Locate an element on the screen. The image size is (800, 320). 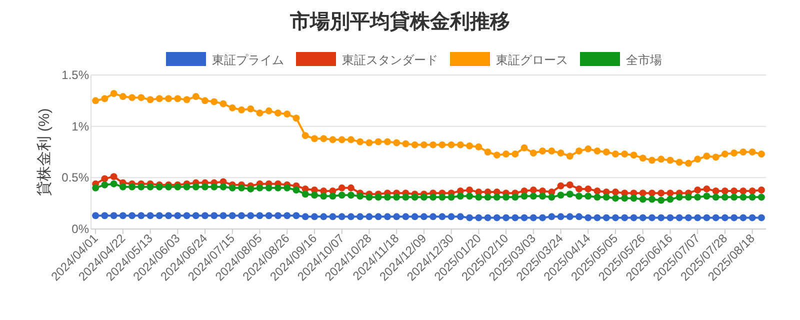
y-tick-label: 1% is located at coordinates (81, 126).